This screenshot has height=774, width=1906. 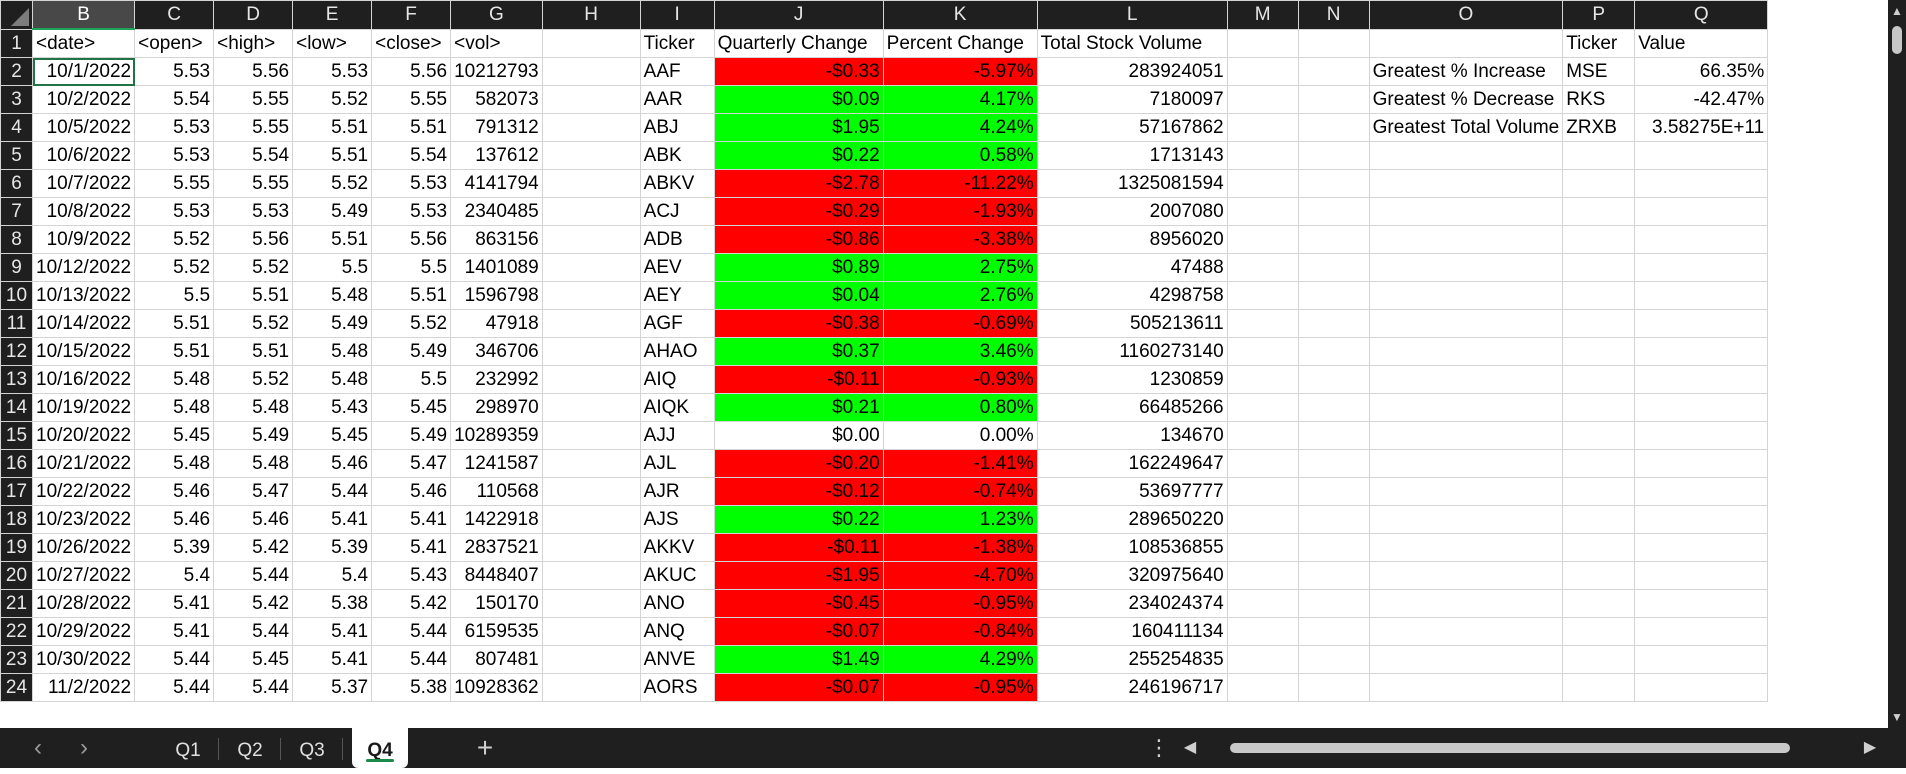 What do you see at coordinates (798, 407) in the screenshot?
I see `quarterly-change-cell: $0.21` at bounding box center [798, 407].